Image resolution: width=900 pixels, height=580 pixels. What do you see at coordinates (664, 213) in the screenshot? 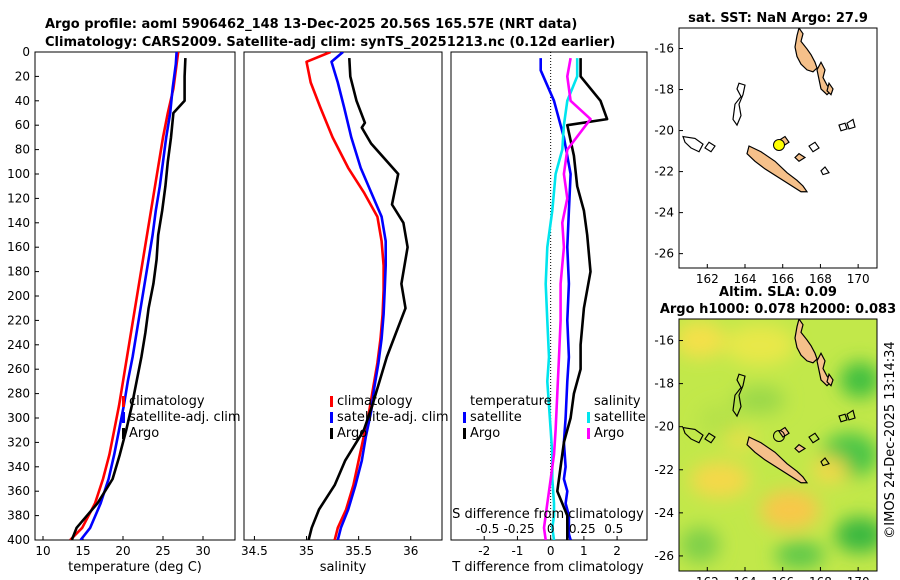
I see `lat-tick-label: -24` at bounding box center [664, 213].